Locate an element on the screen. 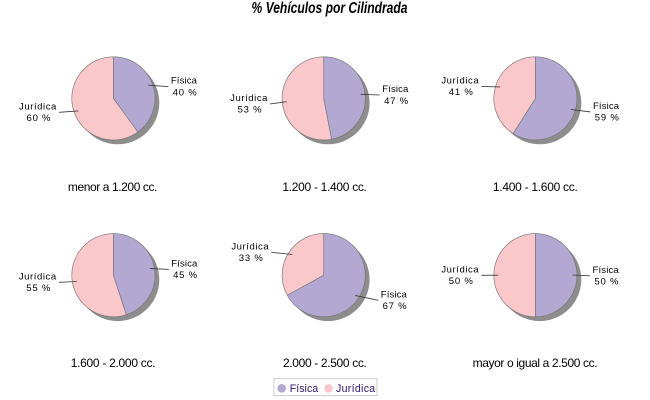 Image resolution: width=650 pixels, height=400 pixels. svg-text: 59 % is located at coordinates (607, 118).